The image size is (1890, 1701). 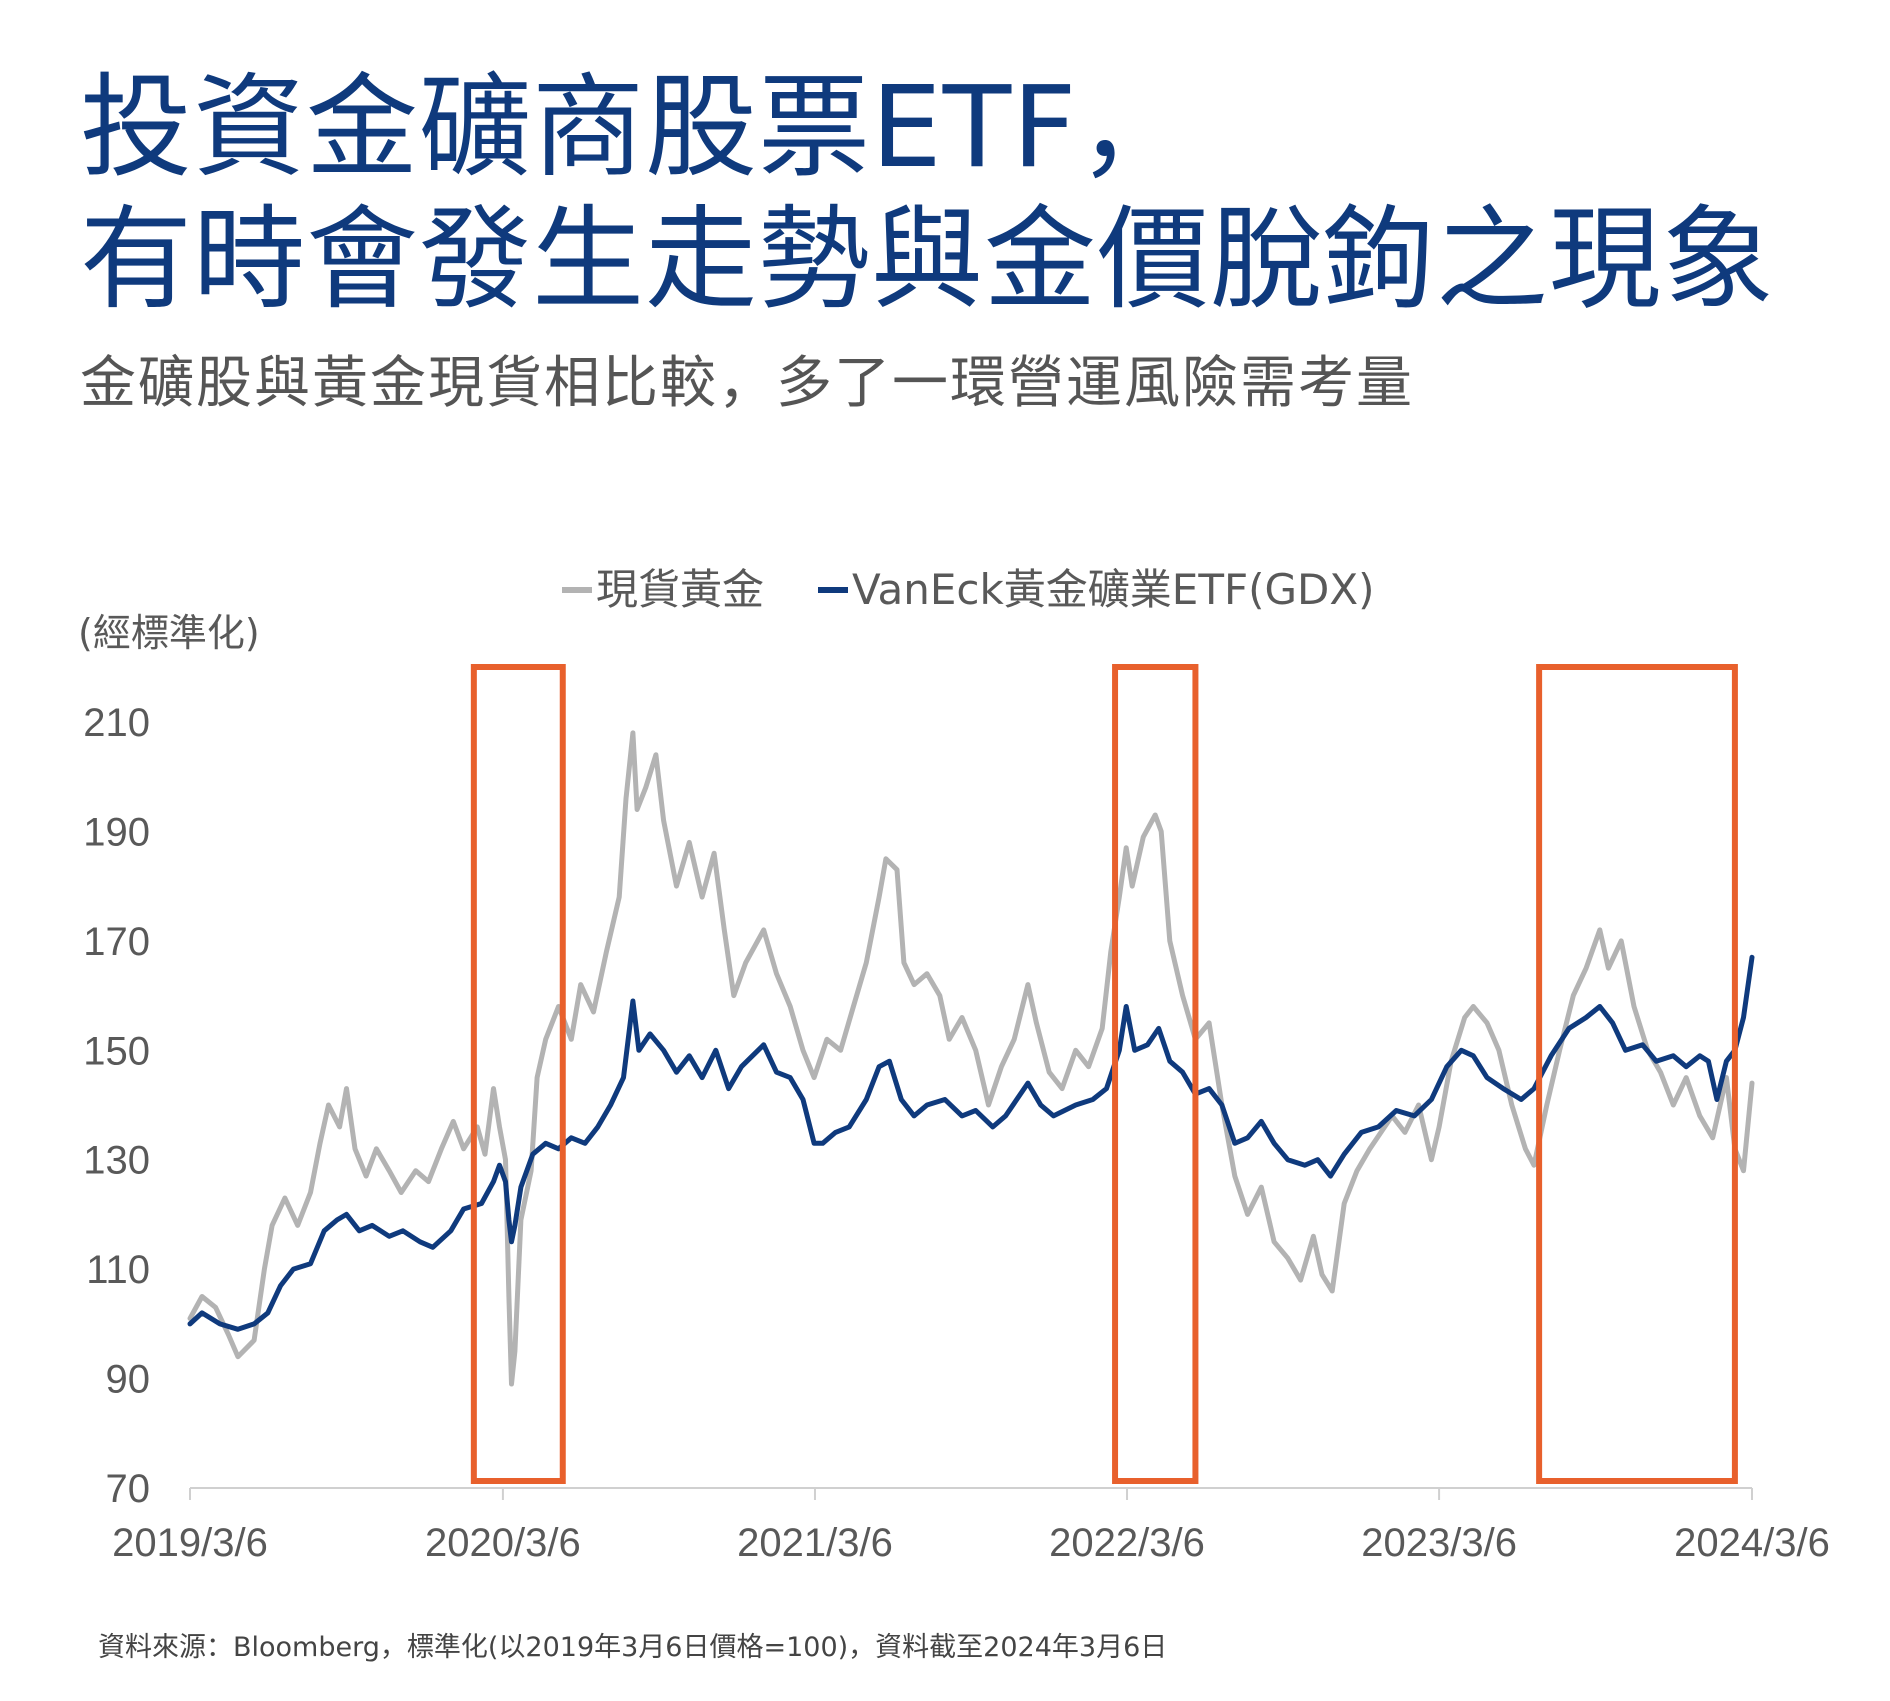 What do you see at coordinates (635, 128) in the screenshot?
I see `title-line-1: 投資金礦商股票ETF，` at bounding box center [635, 128].